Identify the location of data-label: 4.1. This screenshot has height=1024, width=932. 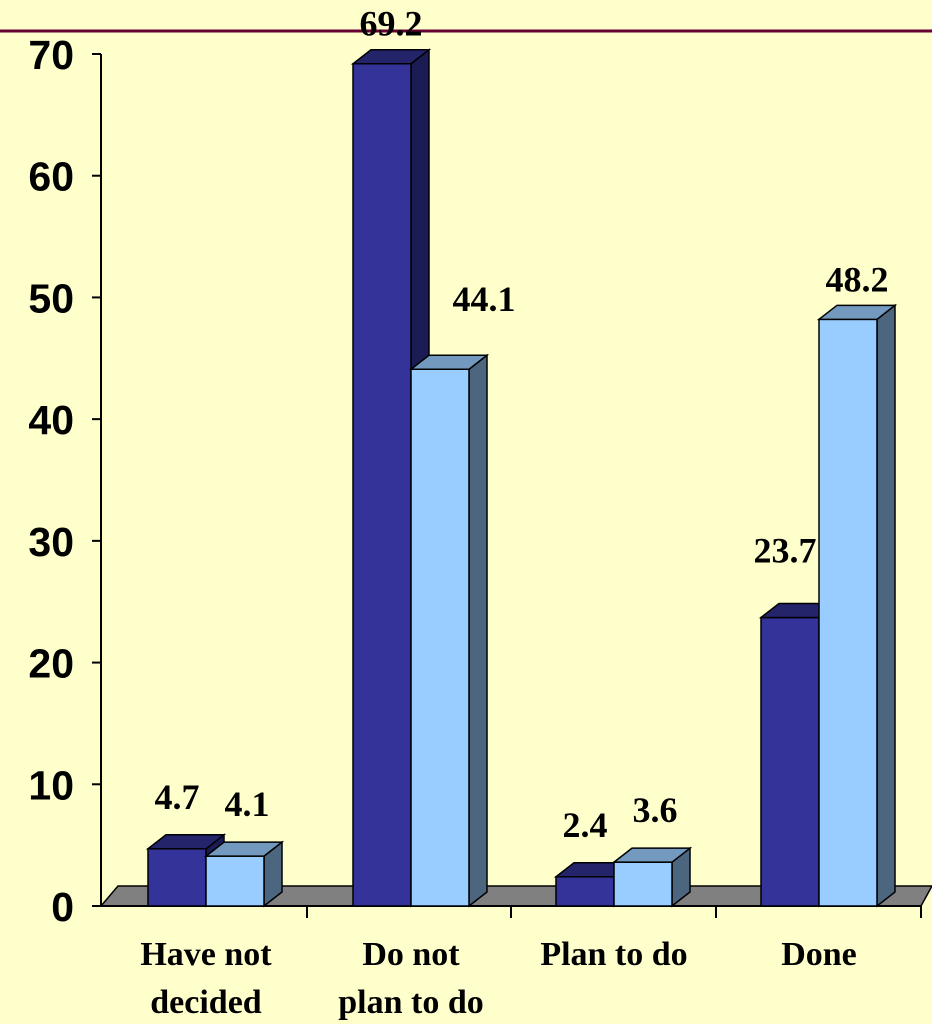
(247, 804).